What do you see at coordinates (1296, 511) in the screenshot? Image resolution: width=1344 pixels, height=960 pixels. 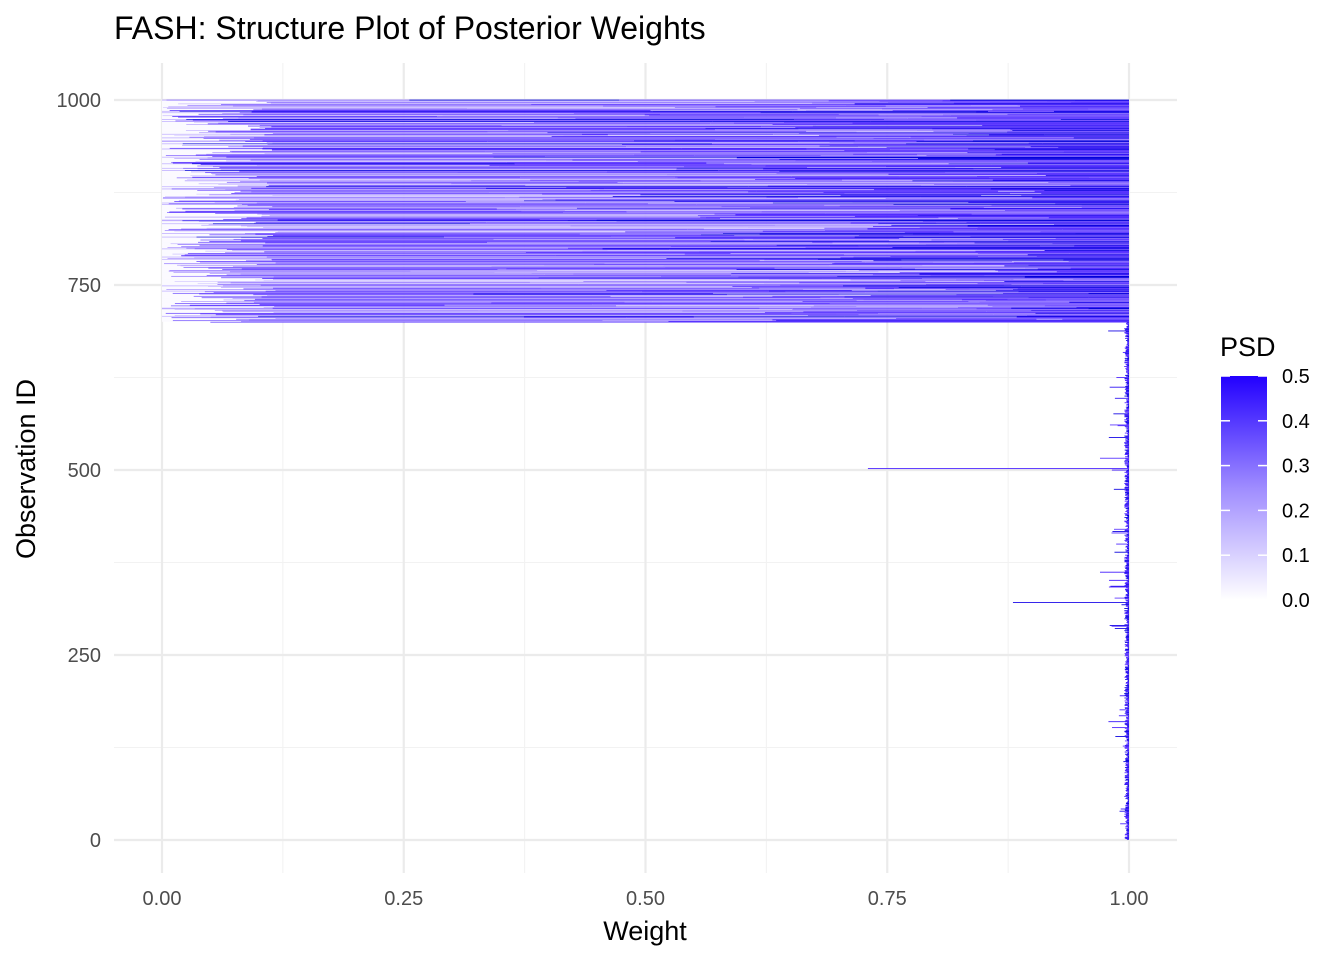 I see `legend-tick-label: 0.2` at bounding box center [1296, 511].